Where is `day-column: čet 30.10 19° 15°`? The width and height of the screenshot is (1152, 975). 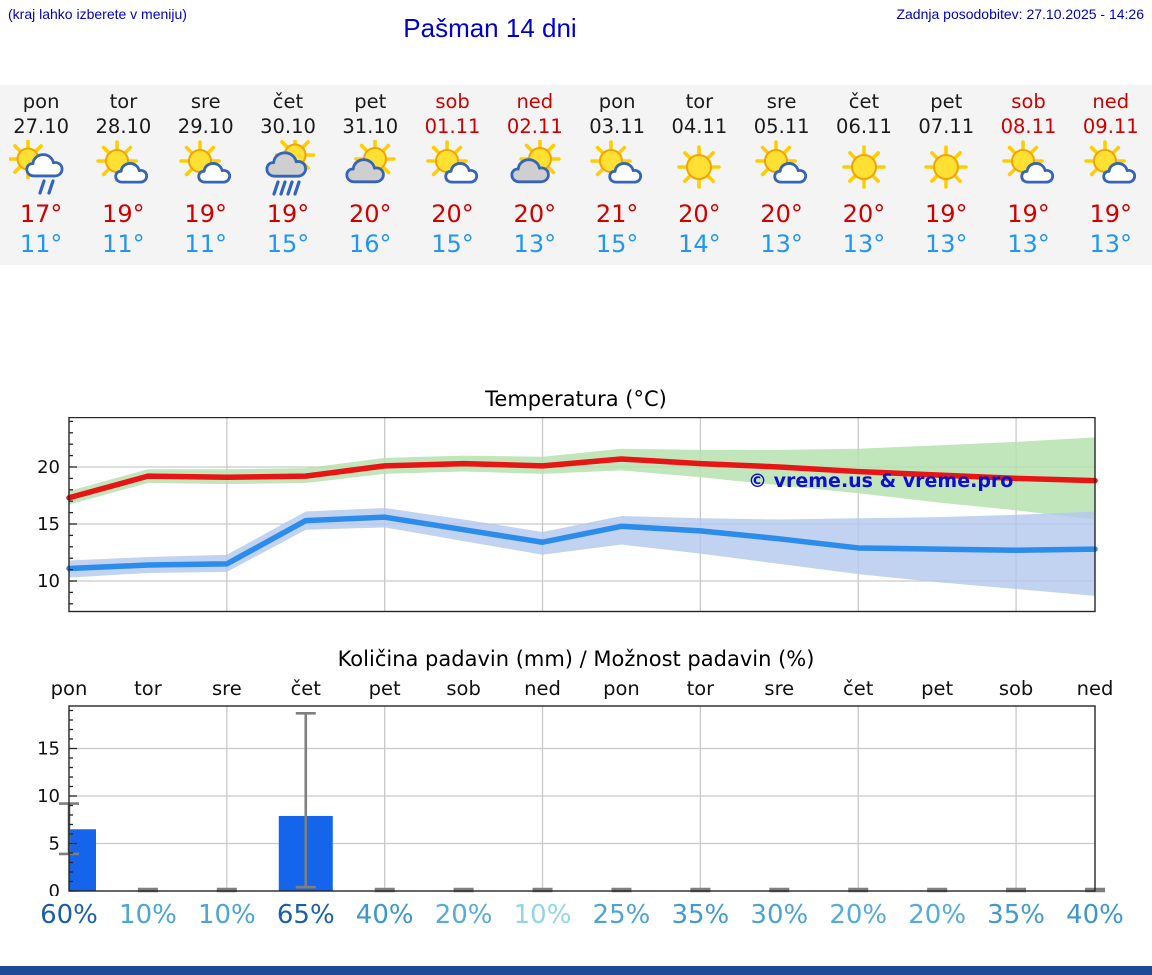 day-column: čet 30.10 19° 15° is located at coordinates (288, 175).